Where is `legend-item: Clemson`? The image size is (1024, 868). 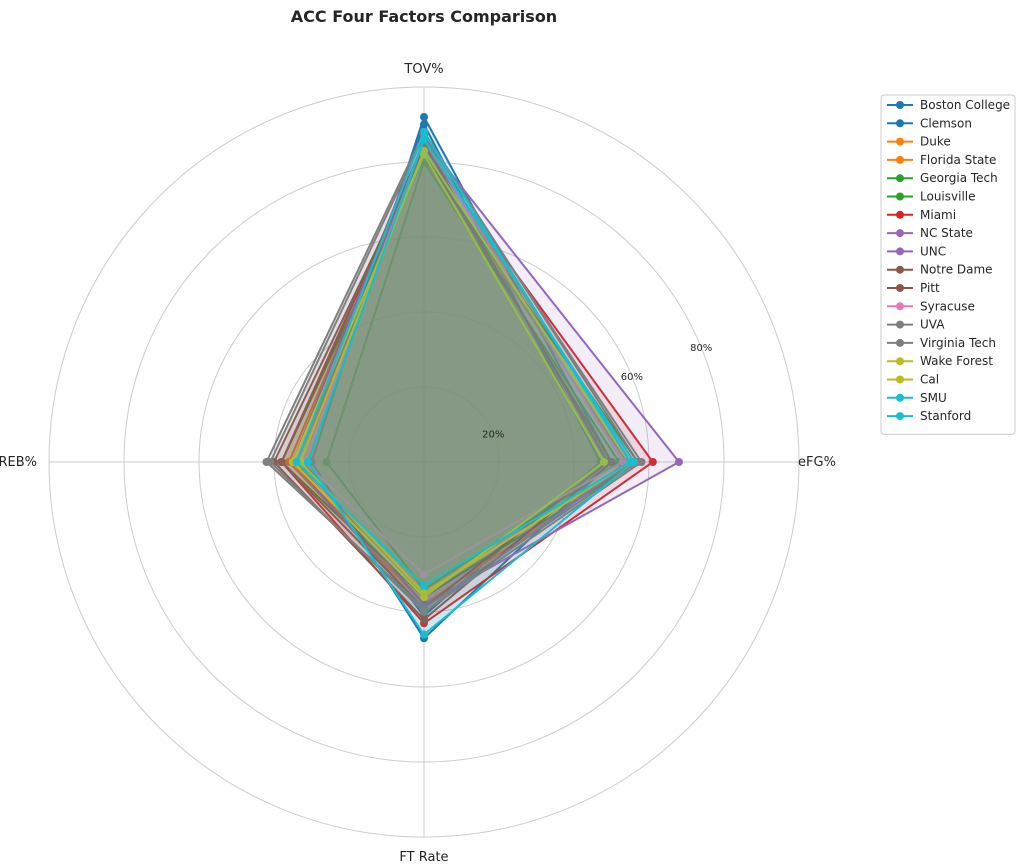 legend-item: Clemson is located at coordinates (929, 123).